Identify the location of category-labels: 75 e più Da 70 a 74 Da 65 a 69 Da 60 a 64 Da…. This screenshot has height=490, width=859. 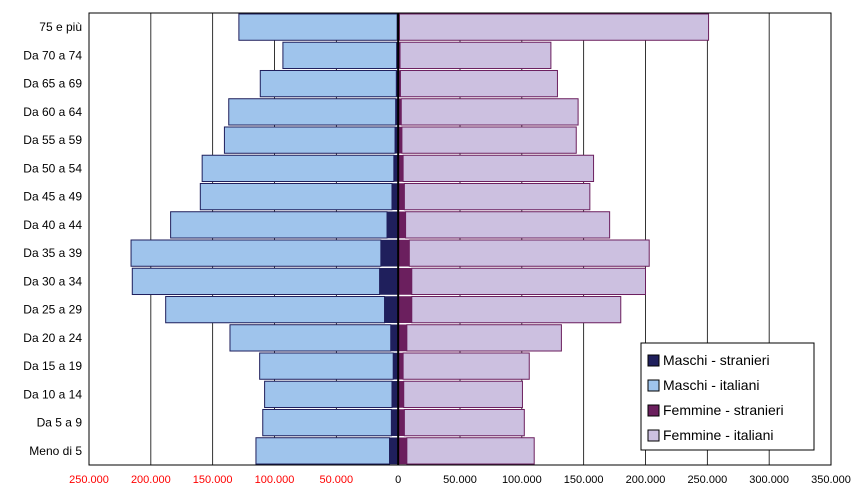
(52, 239).